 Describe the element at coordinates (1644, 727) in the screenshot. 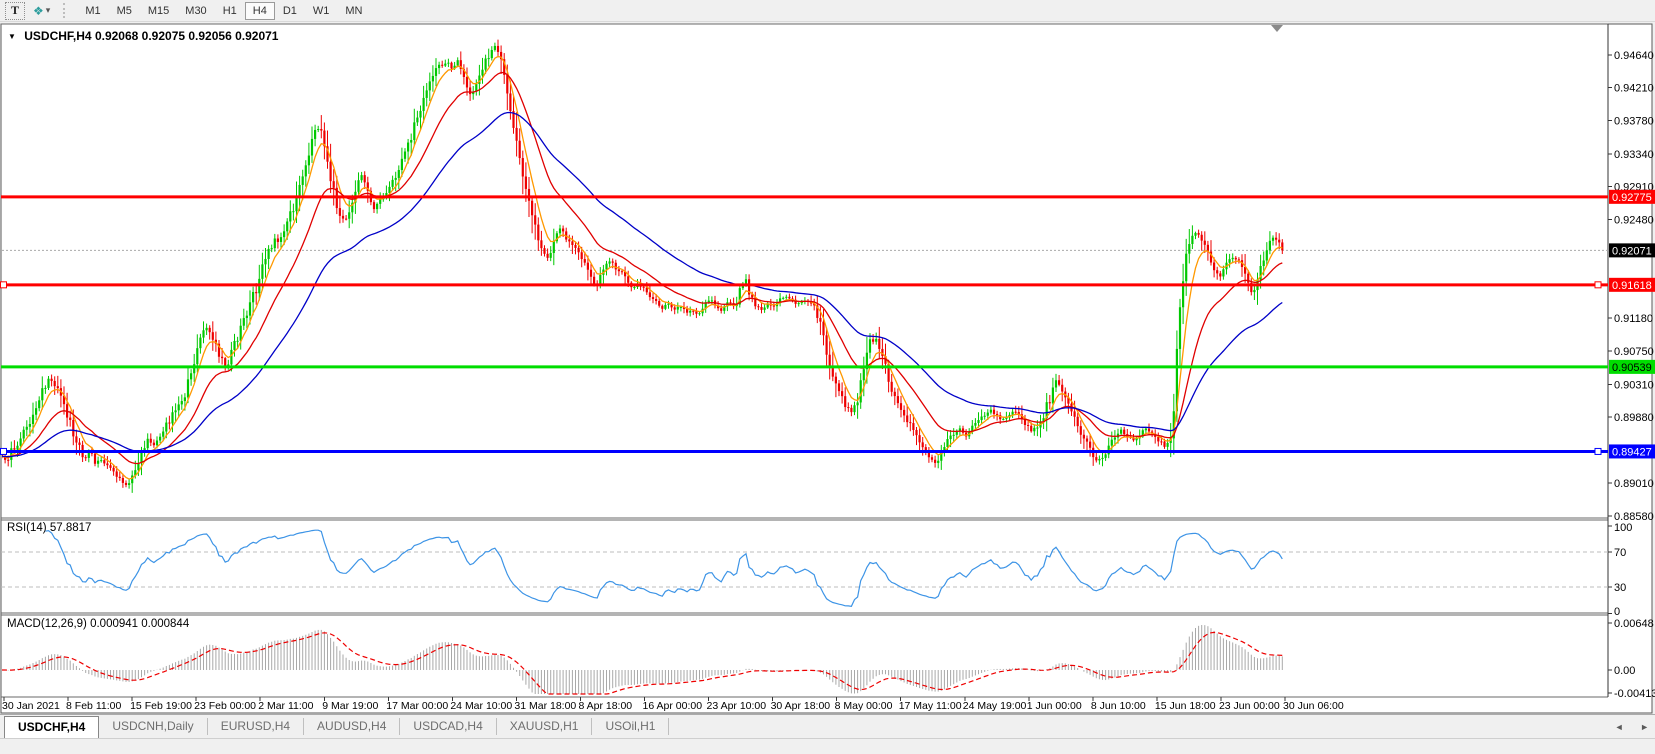

I see `tab-scroll-right-icon: ►` at that location.